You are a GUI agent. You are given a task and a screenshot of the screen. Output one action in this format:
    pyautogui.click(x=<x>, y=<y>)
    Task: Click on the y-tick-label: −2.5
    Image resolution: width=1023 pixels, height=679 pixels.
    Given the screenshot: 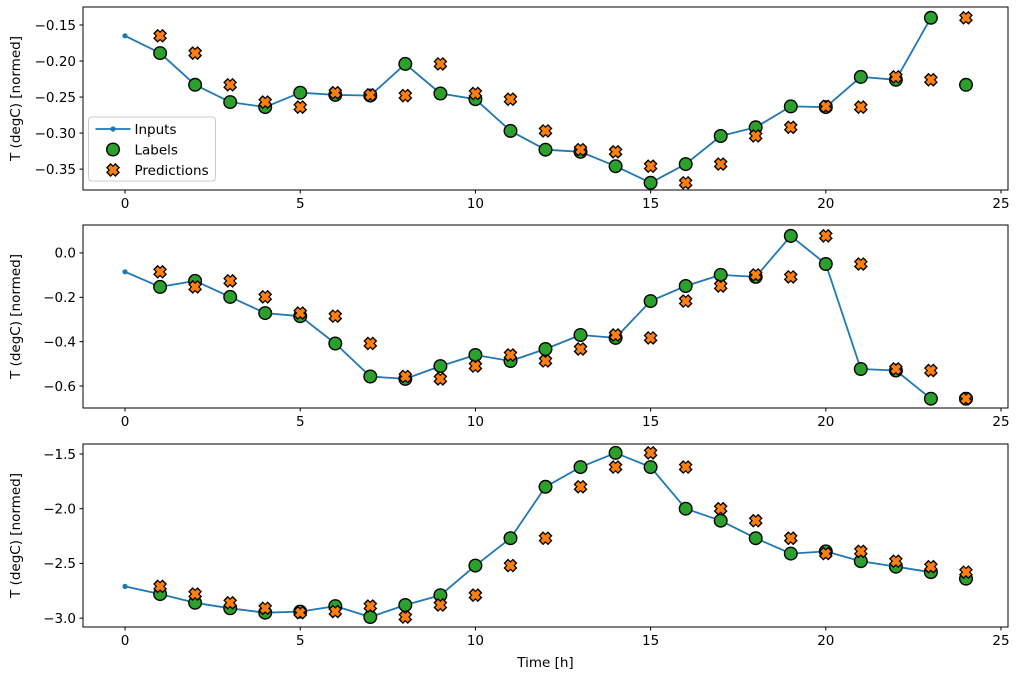 What is the action you would take?
    pyautogui.click(x=59, y=564)
    